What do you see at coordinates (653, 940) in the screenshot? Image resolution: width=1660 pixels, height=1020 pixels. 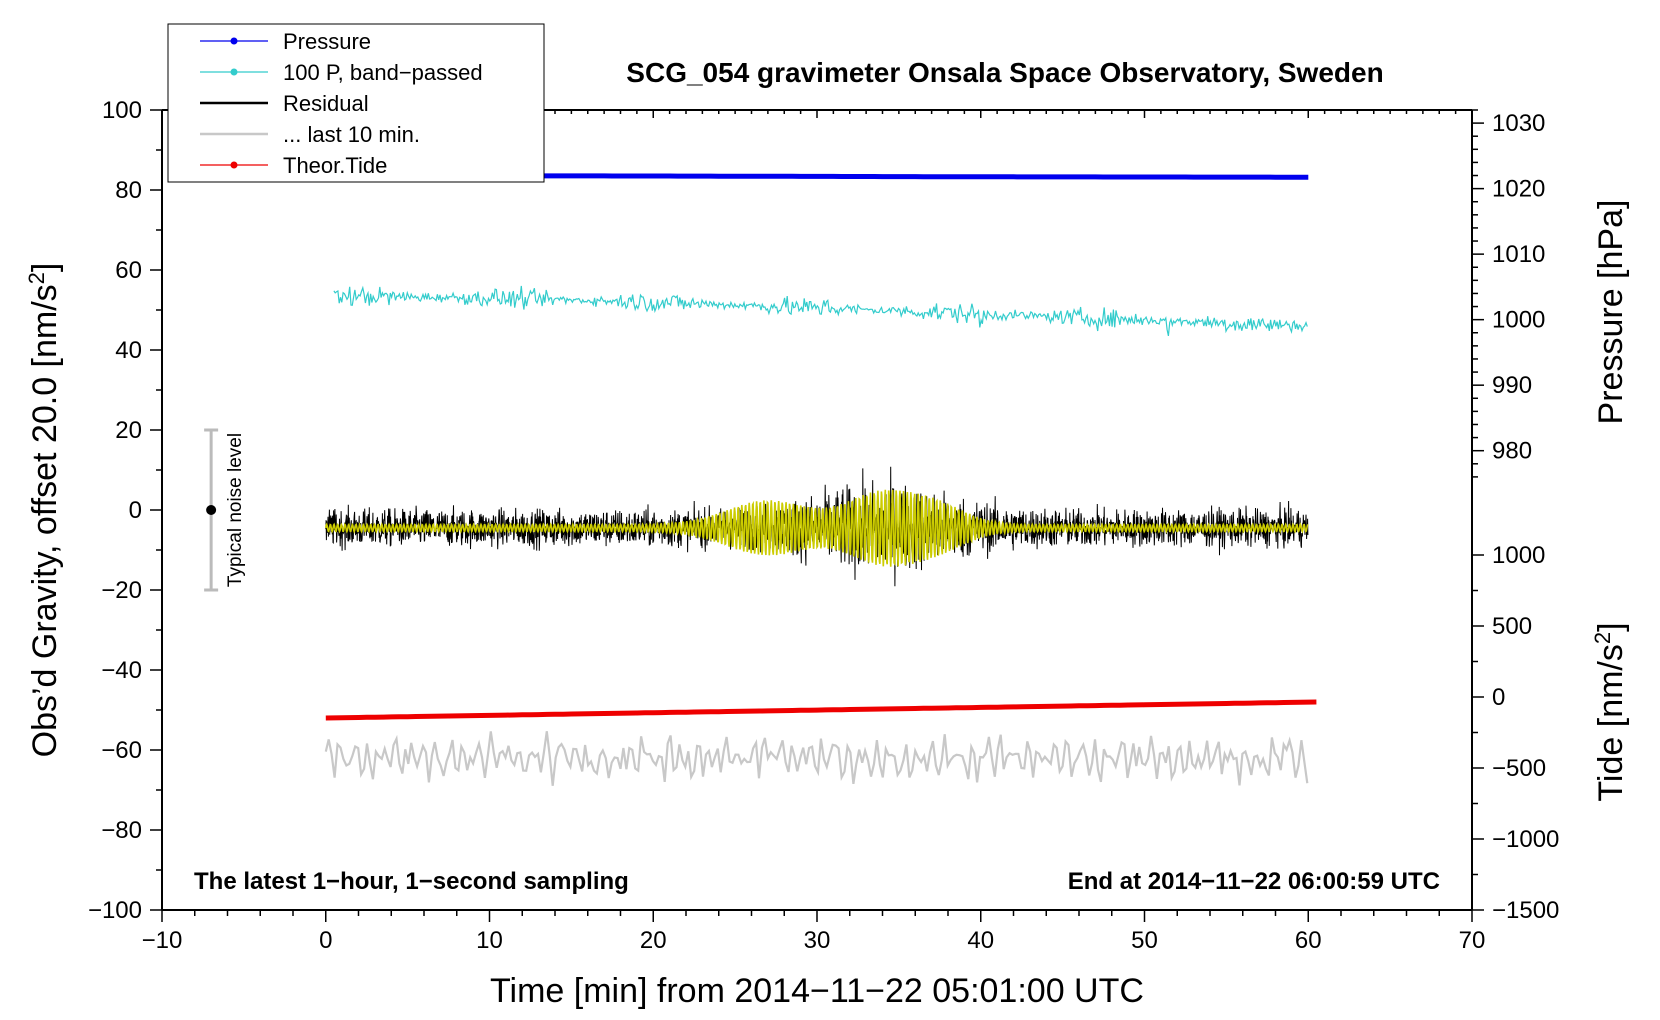 I see `x-tick-label: 20` at bounding box center [653, 940].